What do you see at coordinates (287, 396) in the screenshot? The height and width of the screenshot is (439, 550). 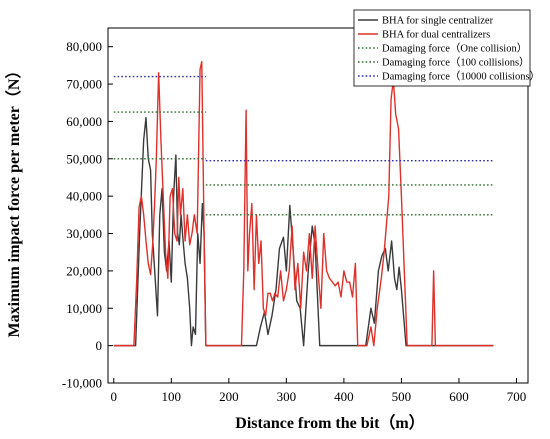 I see `x-tick-label: 300` at bounding box center [287, 396].